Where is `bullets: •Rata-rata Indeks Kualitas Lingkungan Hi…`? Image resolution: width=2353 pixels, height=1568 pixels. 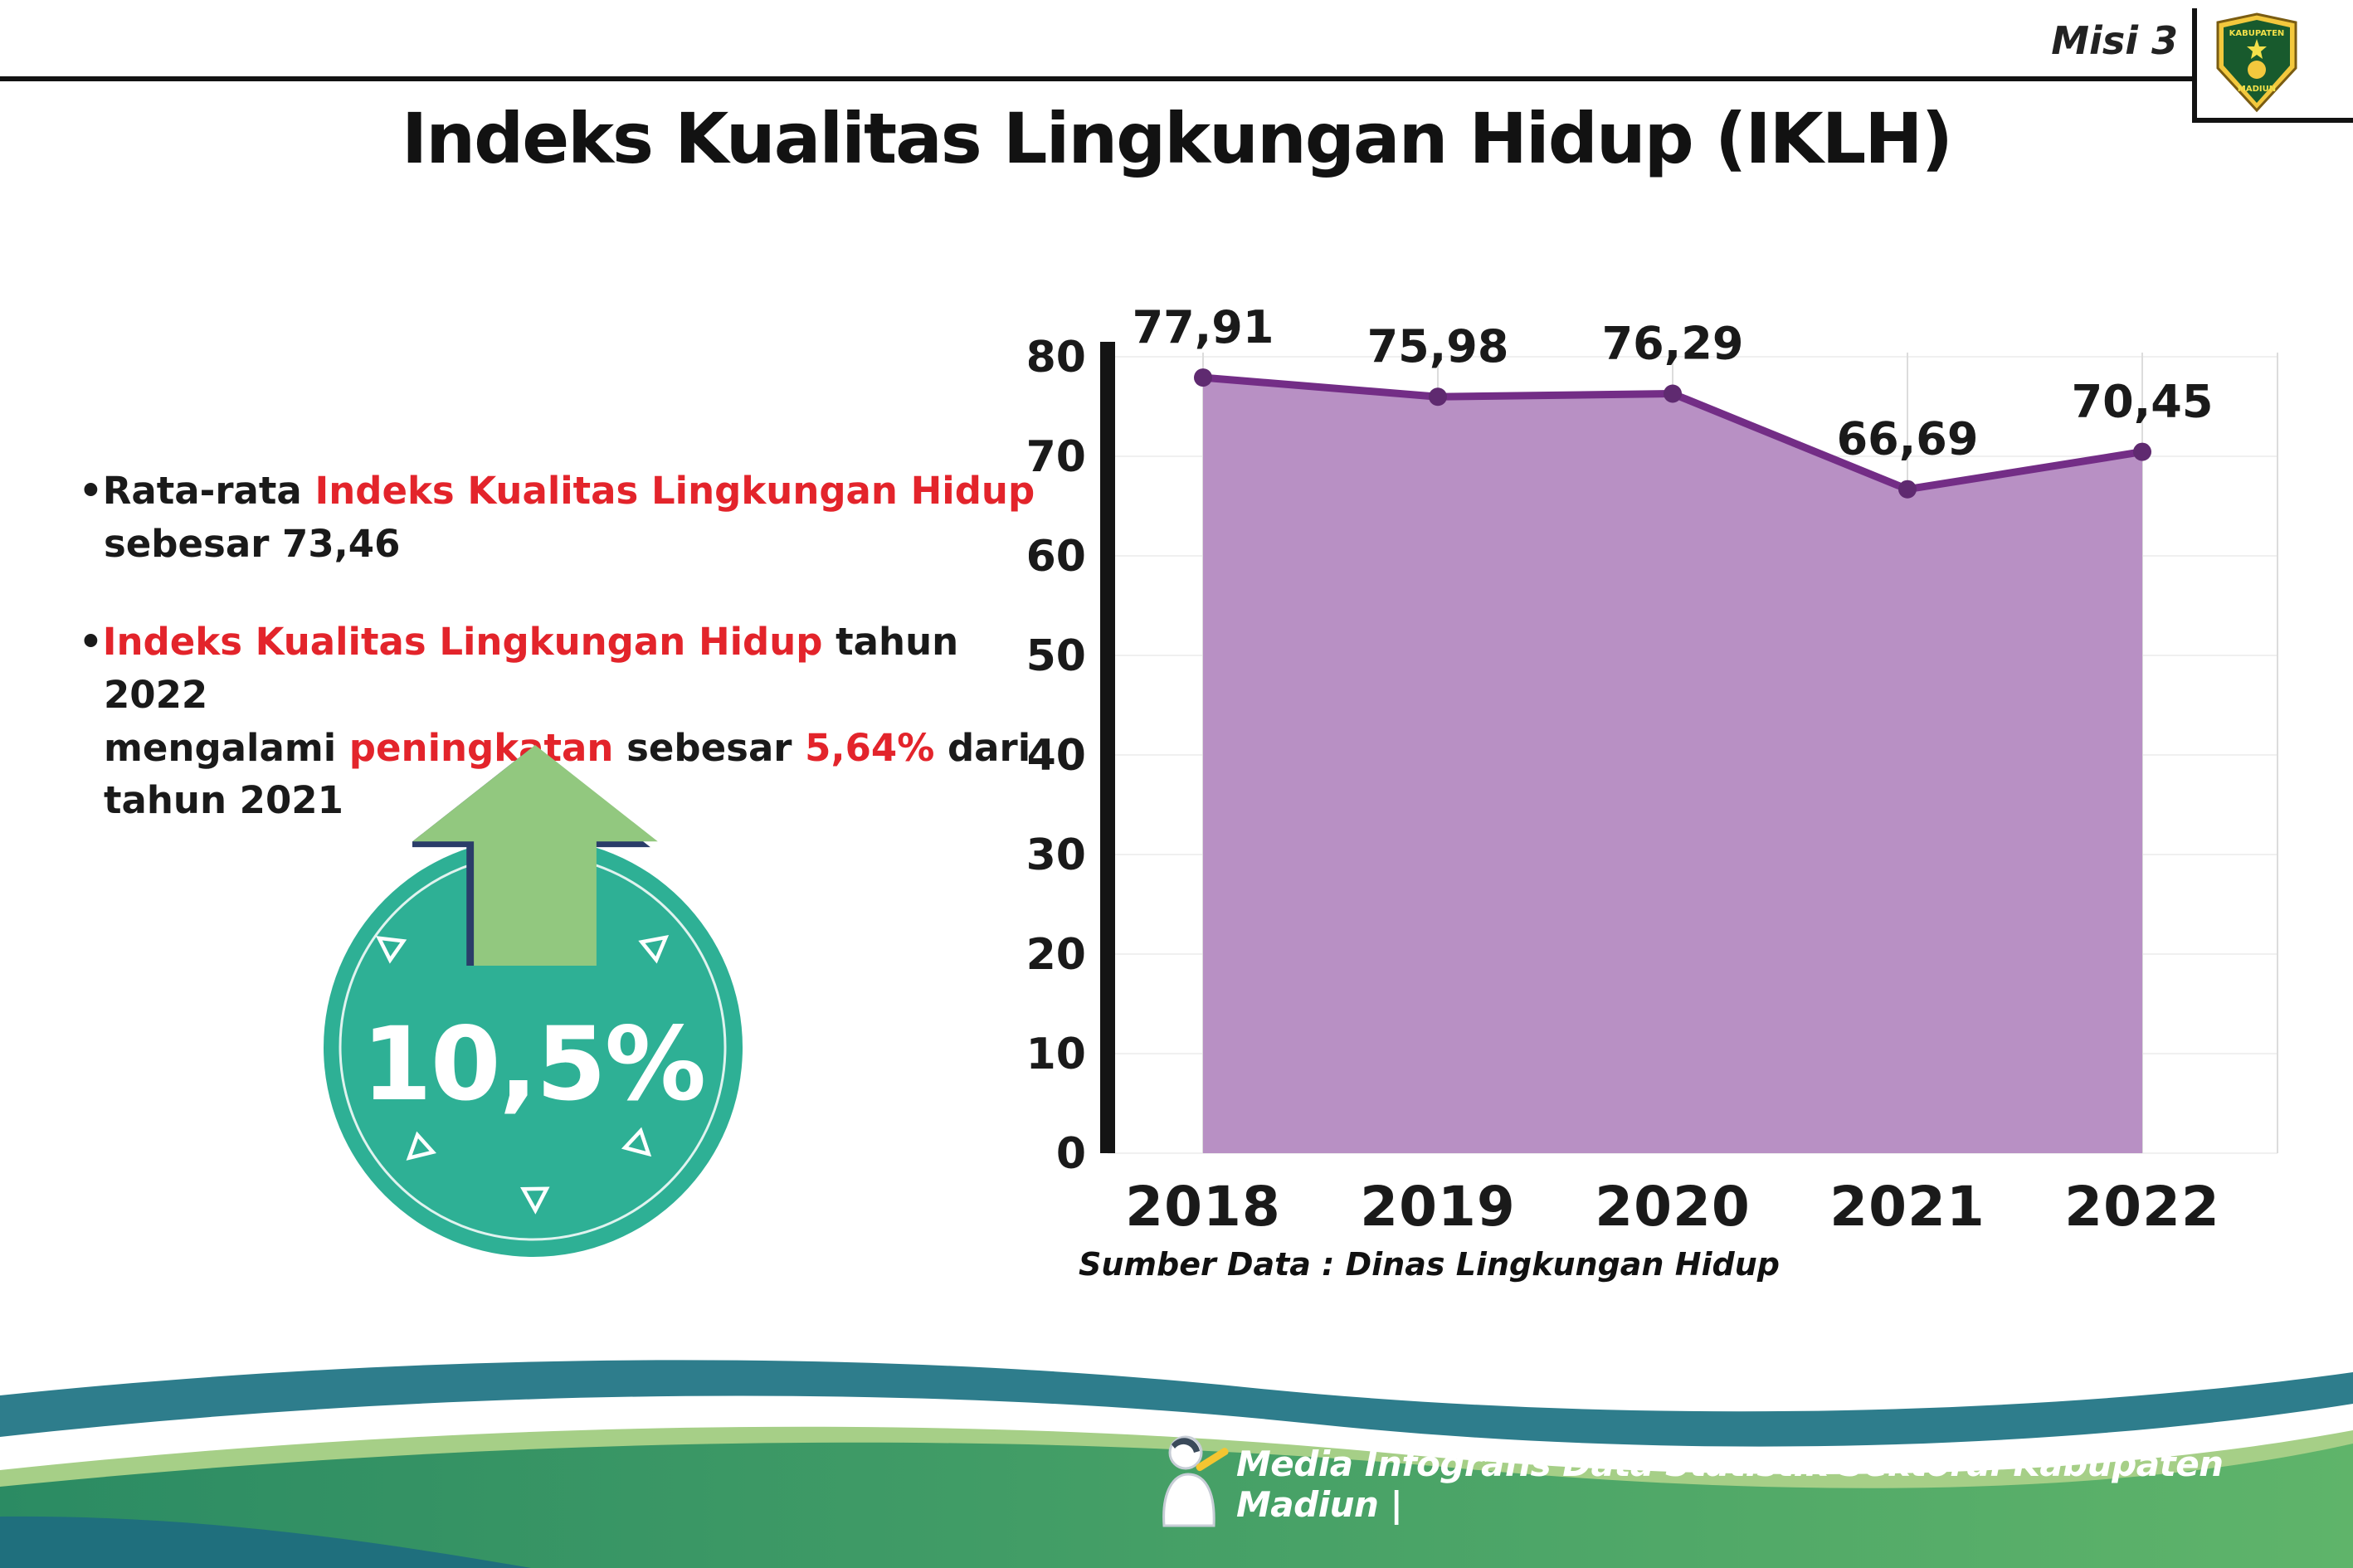 bullets: •Rata-rata Indeks Kualitas Lingkungan Hi… is located at coordinates (560, 646).